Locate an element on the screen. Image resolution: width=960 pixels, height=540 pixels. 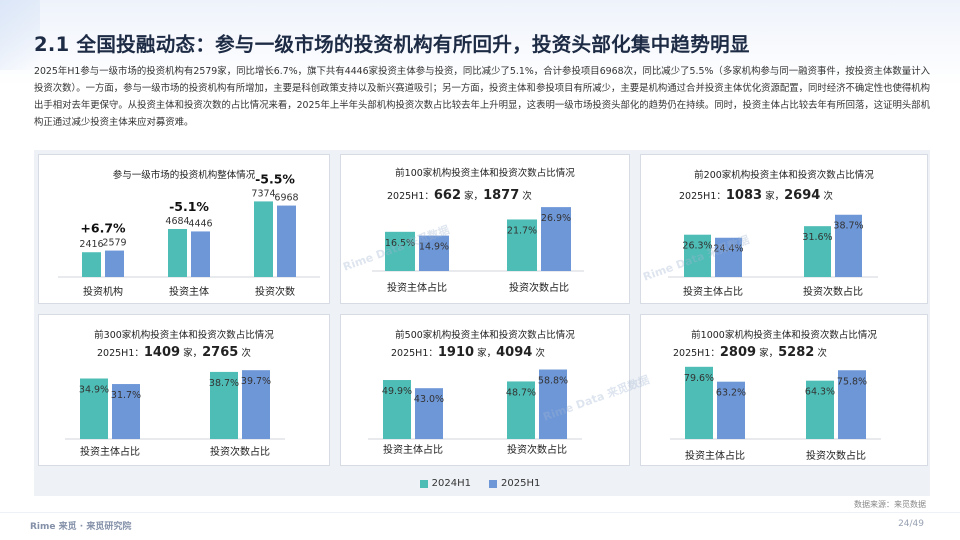
chart-title: 前1000家机构投资主体和投资次数占比情况 is located at coordinates (784, 335).